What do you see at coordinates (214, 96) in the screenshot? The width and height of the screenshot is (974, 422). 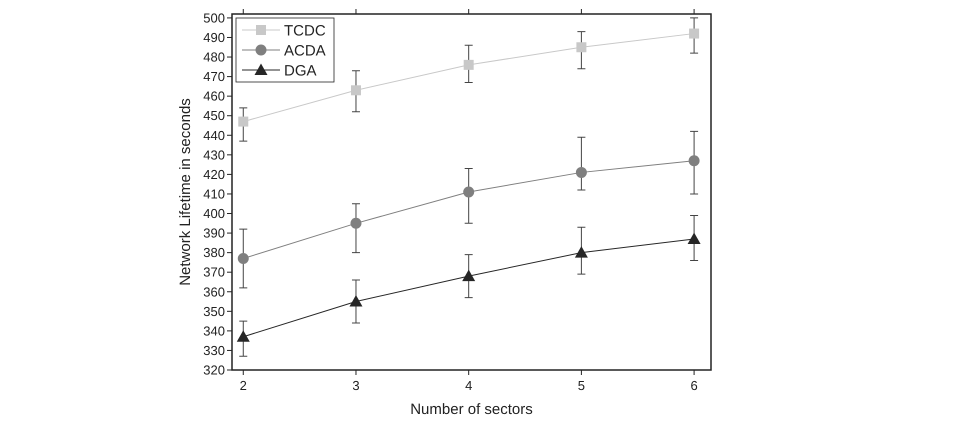 I see `y-tick-label: 460` at bounding box center [214, 96].